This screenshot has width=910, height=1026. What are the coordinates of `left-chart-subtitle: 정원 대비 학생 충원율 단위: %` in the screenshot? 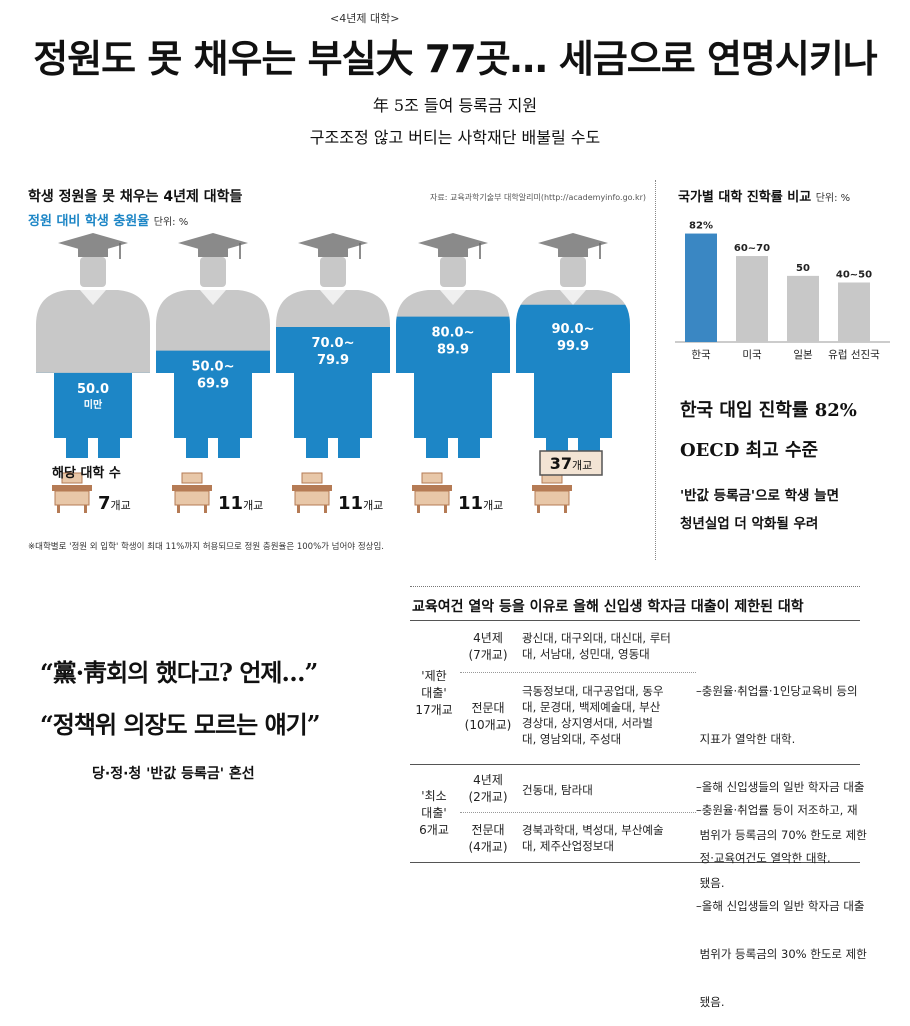 It's located at (108, 219).